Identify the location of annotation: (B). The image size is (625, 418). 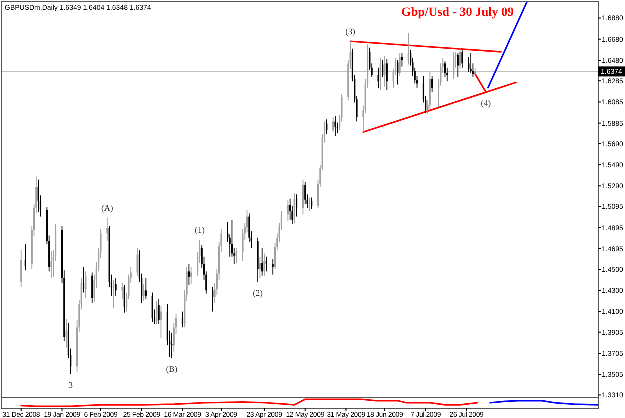
(172, 369).